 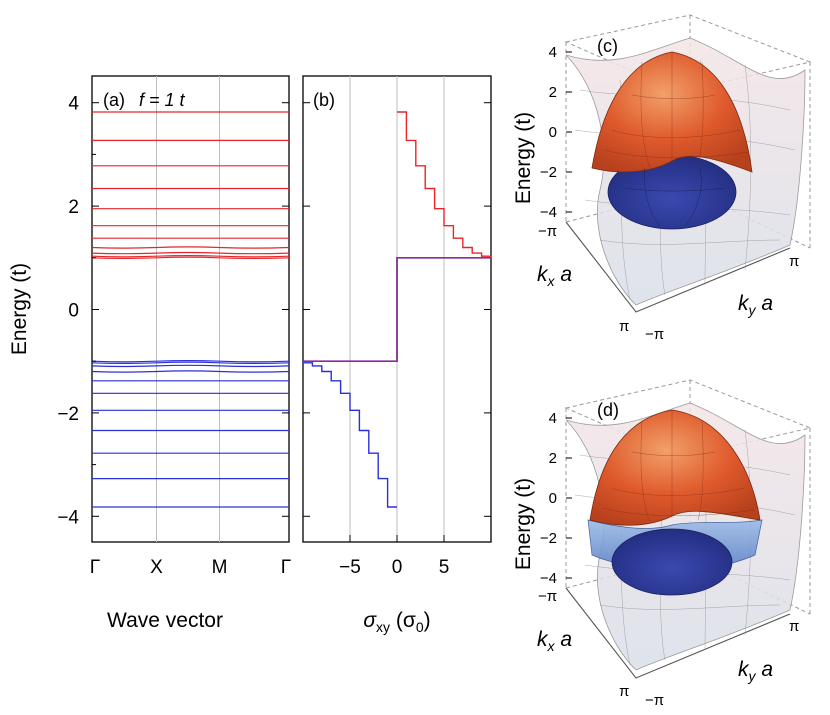 I want to click on surface-d-lower-band, so click(x=672, y=562).